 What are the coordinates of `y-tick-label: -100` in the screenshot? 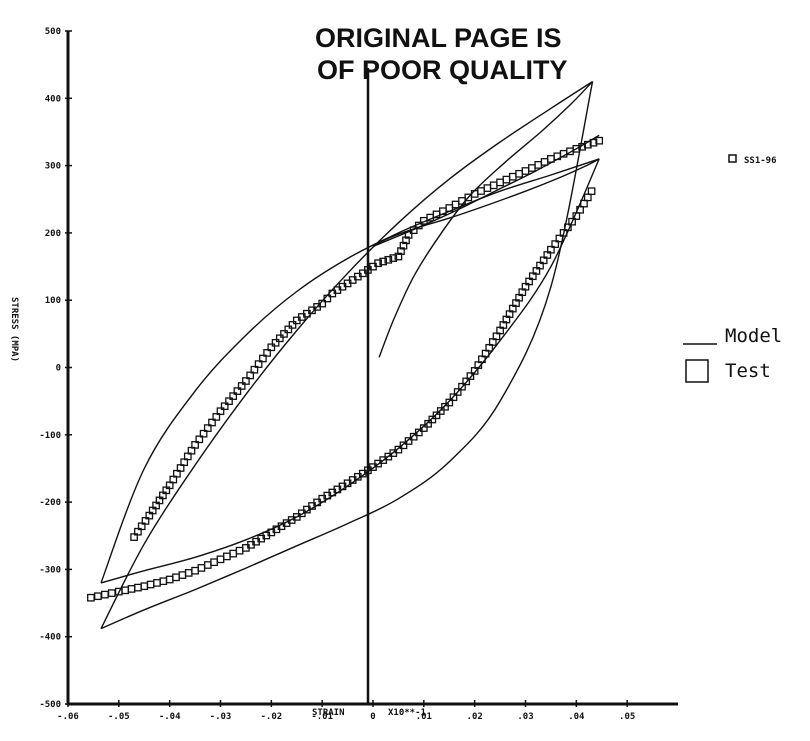 It's located at (50, 436).